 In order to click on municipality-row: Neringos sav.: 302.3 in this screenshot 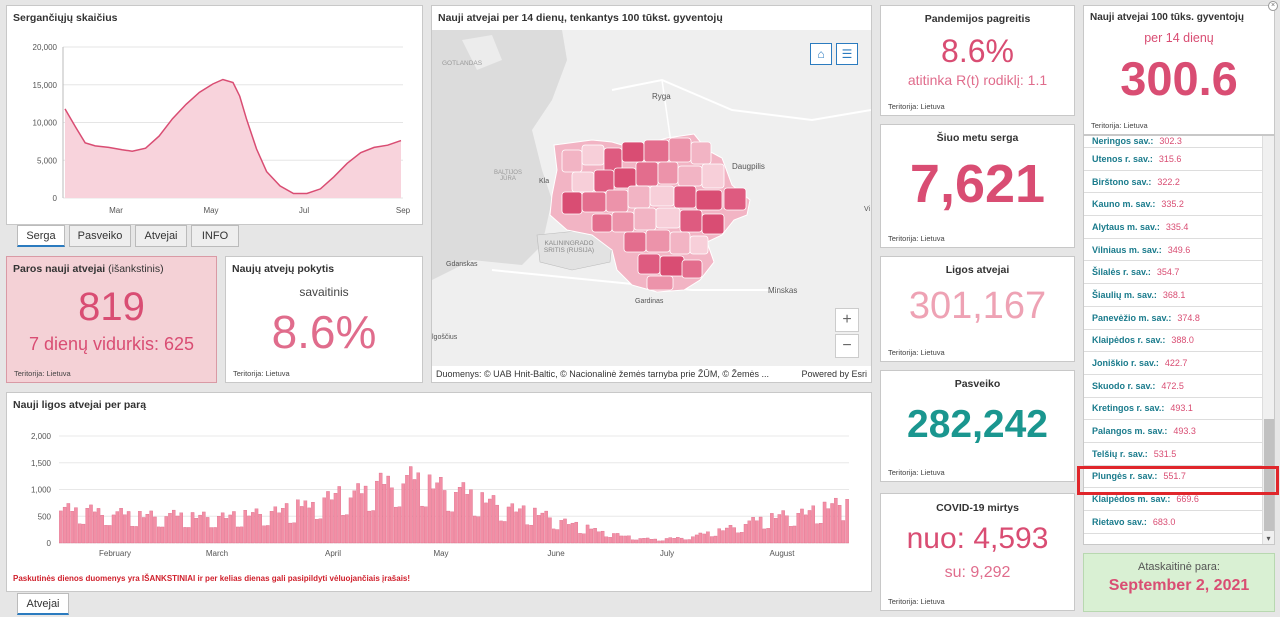, I will do `click(1173, 142)`.